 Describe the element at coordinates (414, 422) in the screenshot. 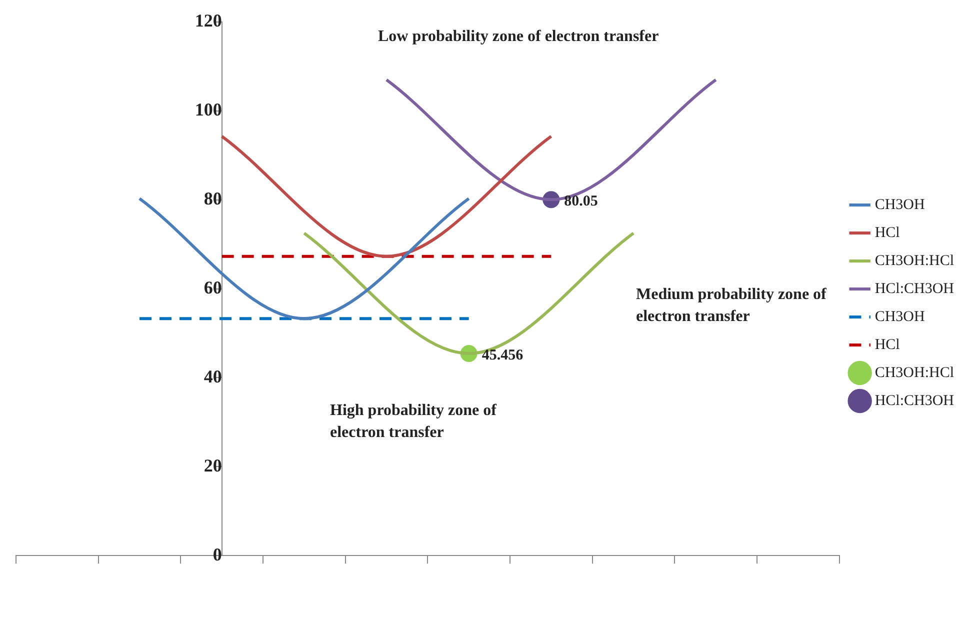

I see `annotation: High probability zone of electron transfer` at that location.